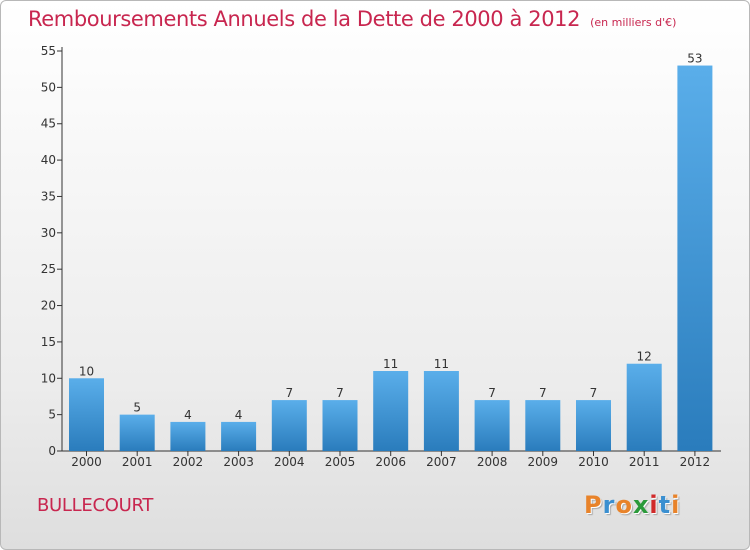 This screenshot has width=750, height=550. I want to click on y-tick-label: 45, so click(48, 124).